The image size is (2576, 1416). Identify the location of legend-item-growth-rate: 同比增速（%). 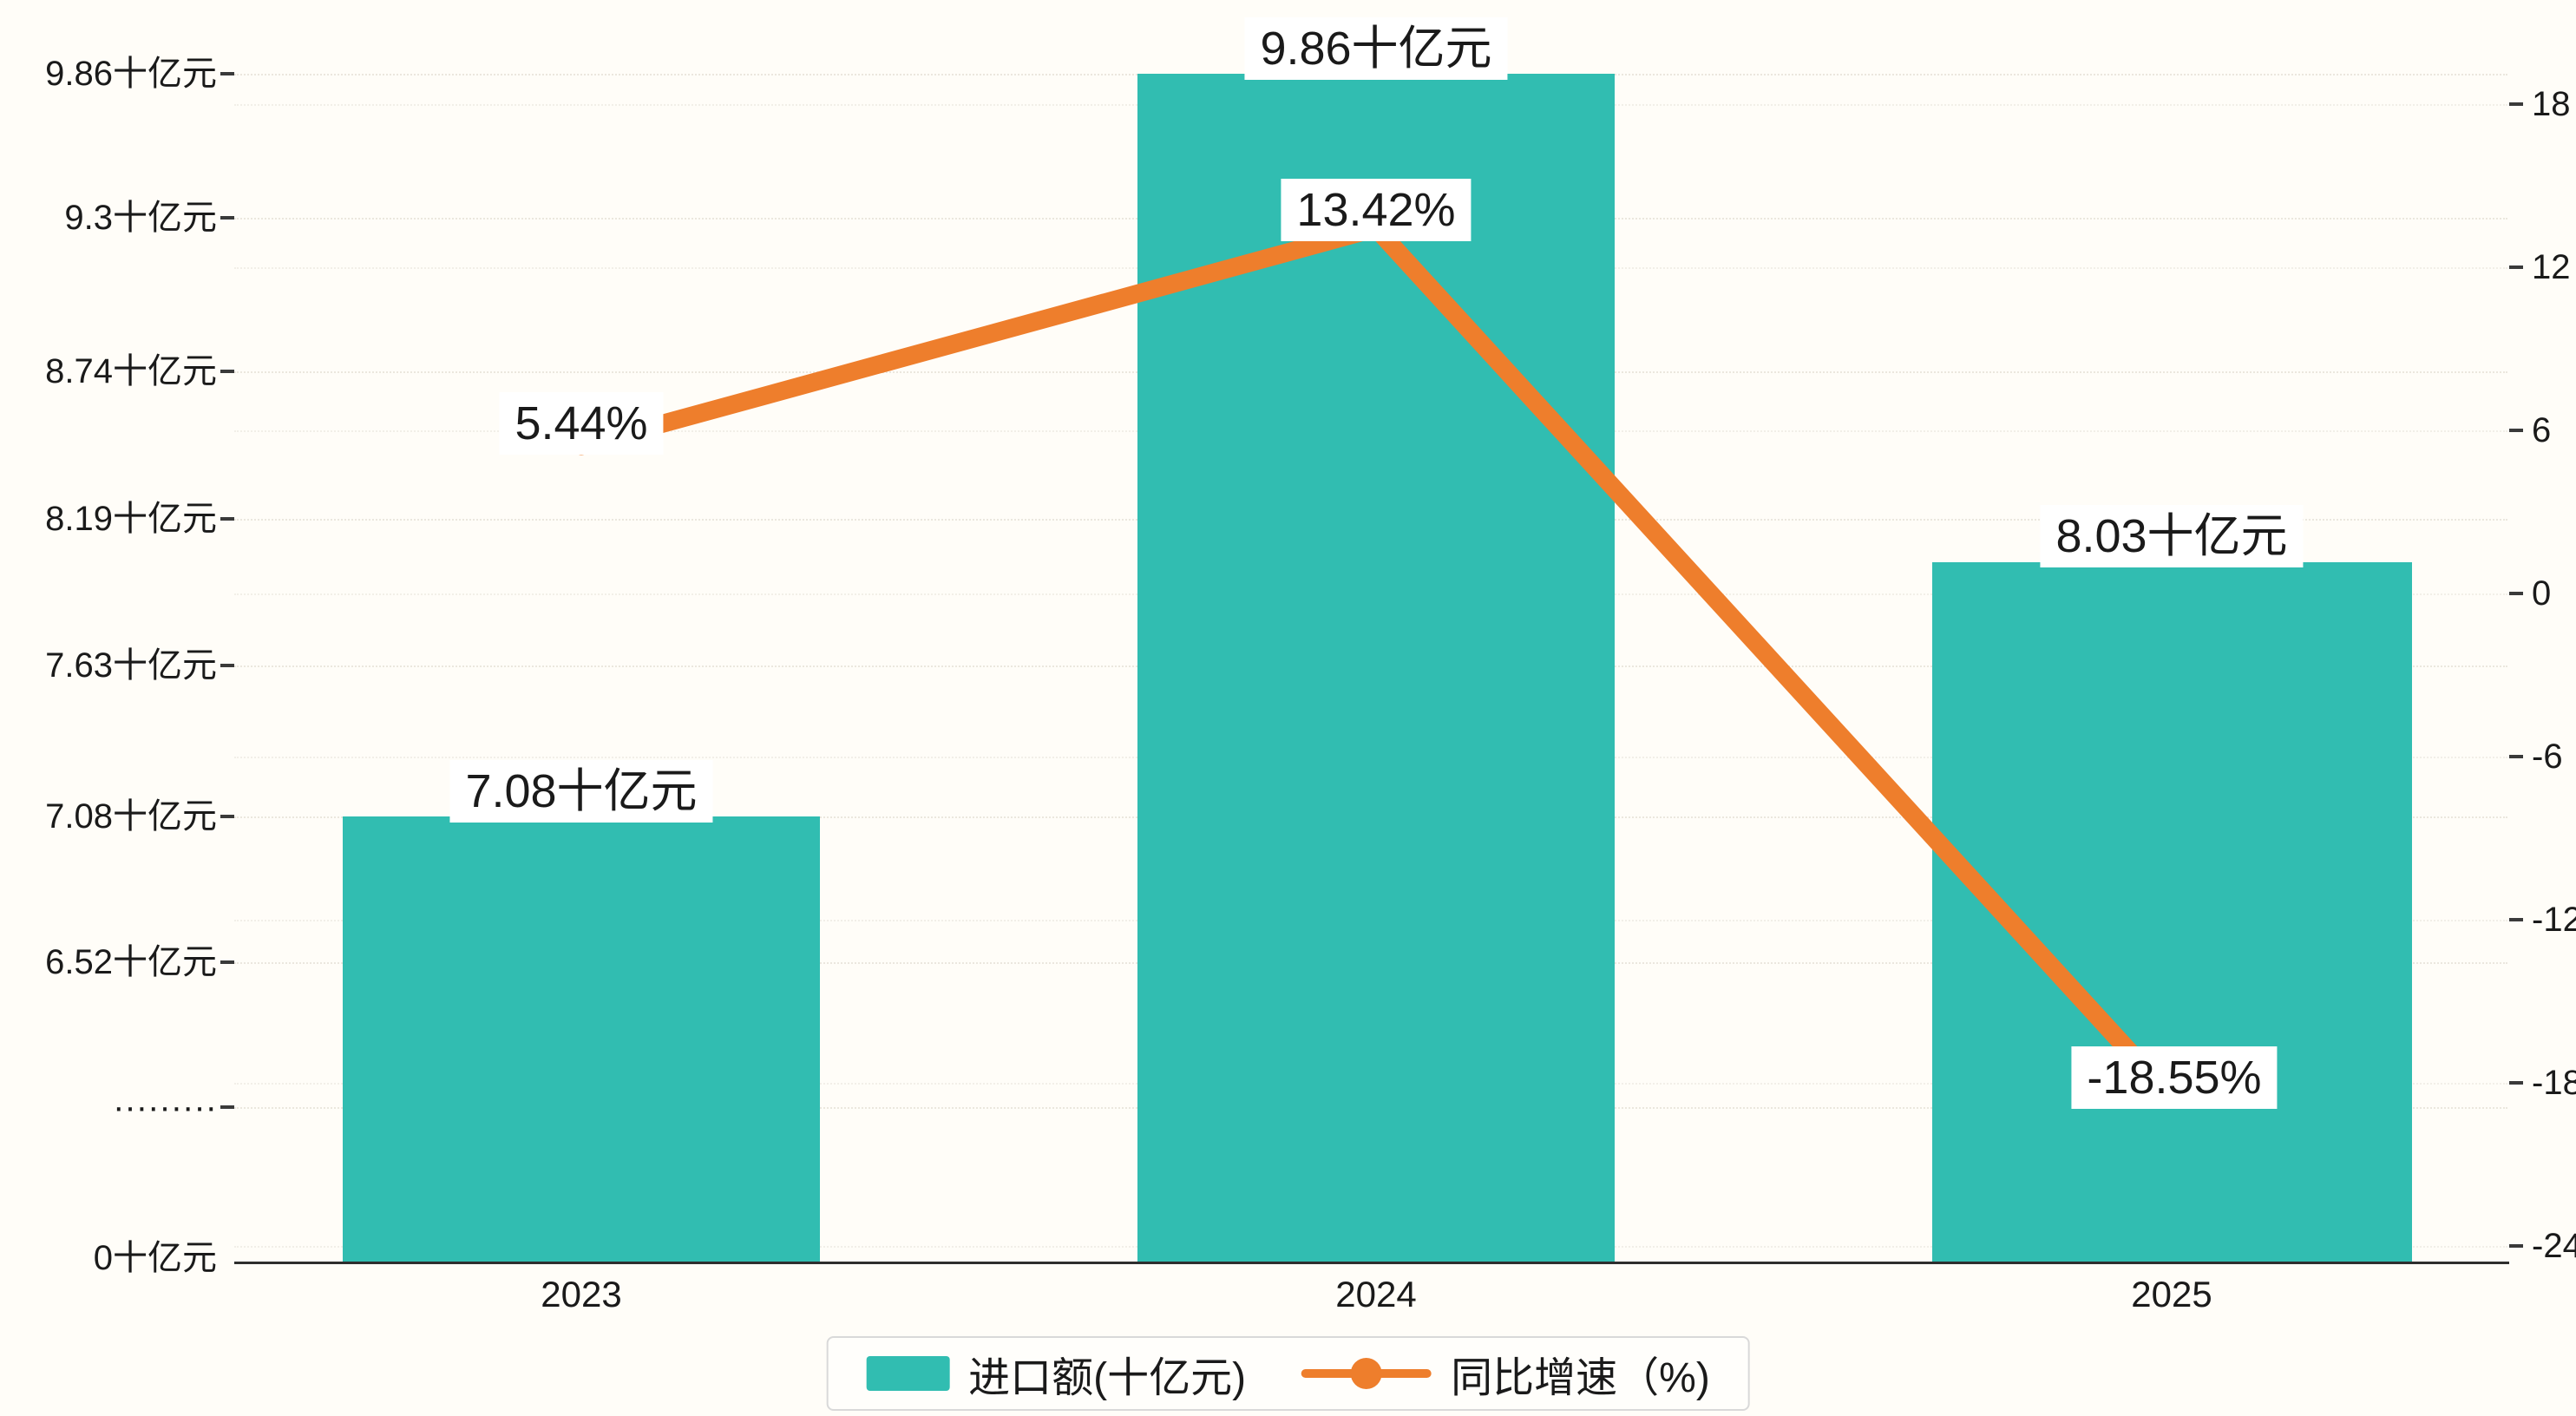
(1505, 1373).